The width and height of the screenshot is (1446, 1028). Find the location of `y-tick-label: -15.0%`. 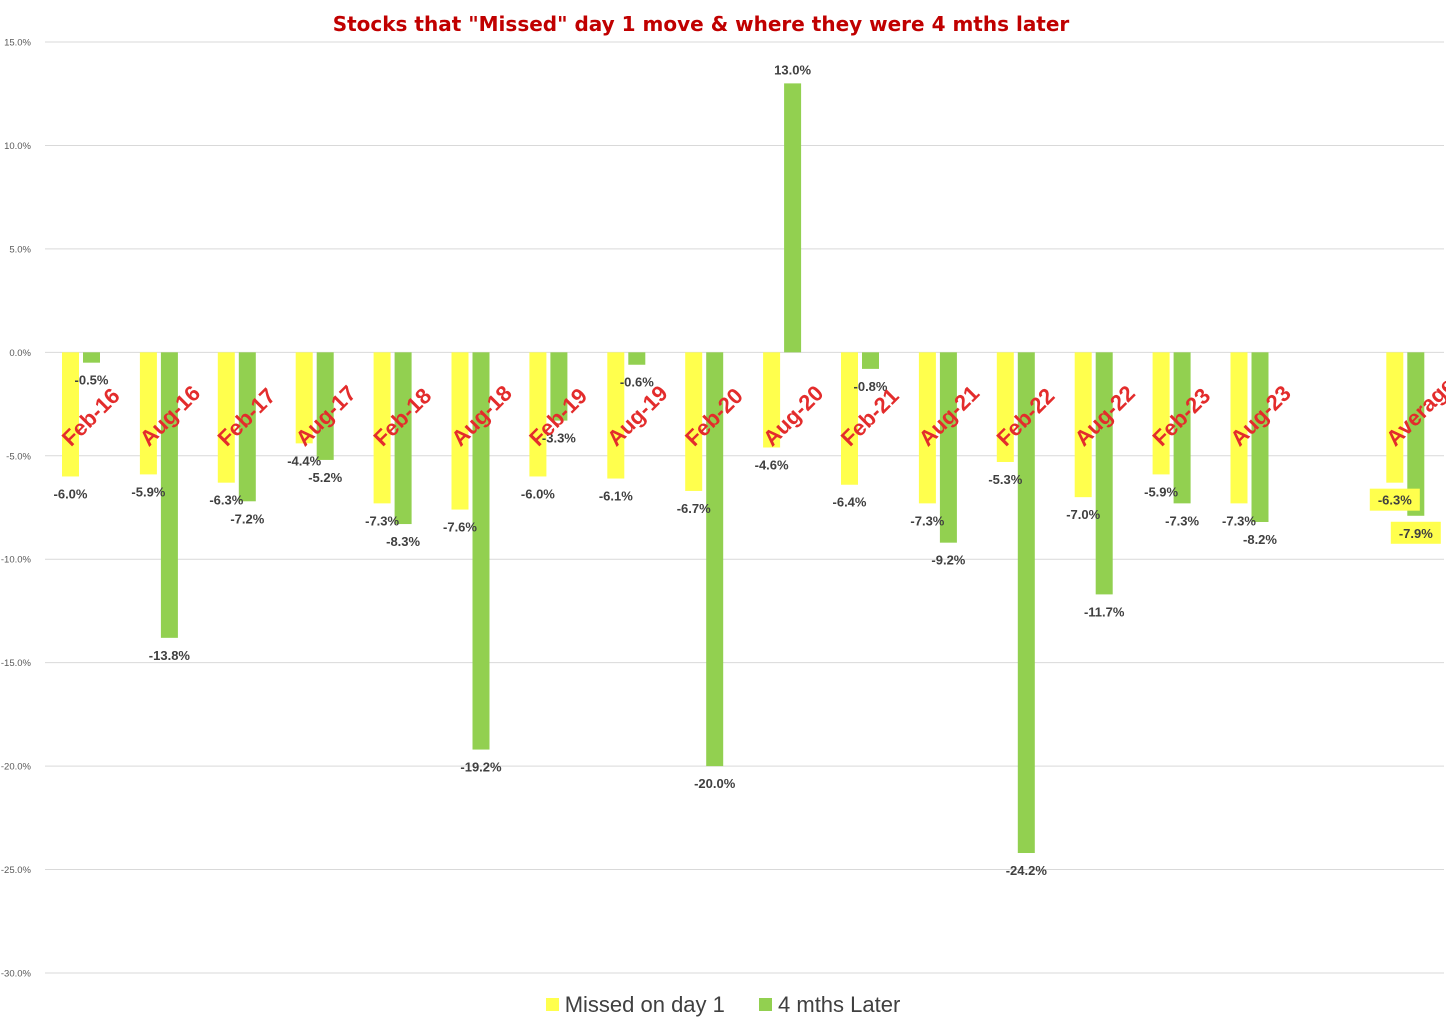

y-tick-label: -15.0% is located at coordinates (16, 663).